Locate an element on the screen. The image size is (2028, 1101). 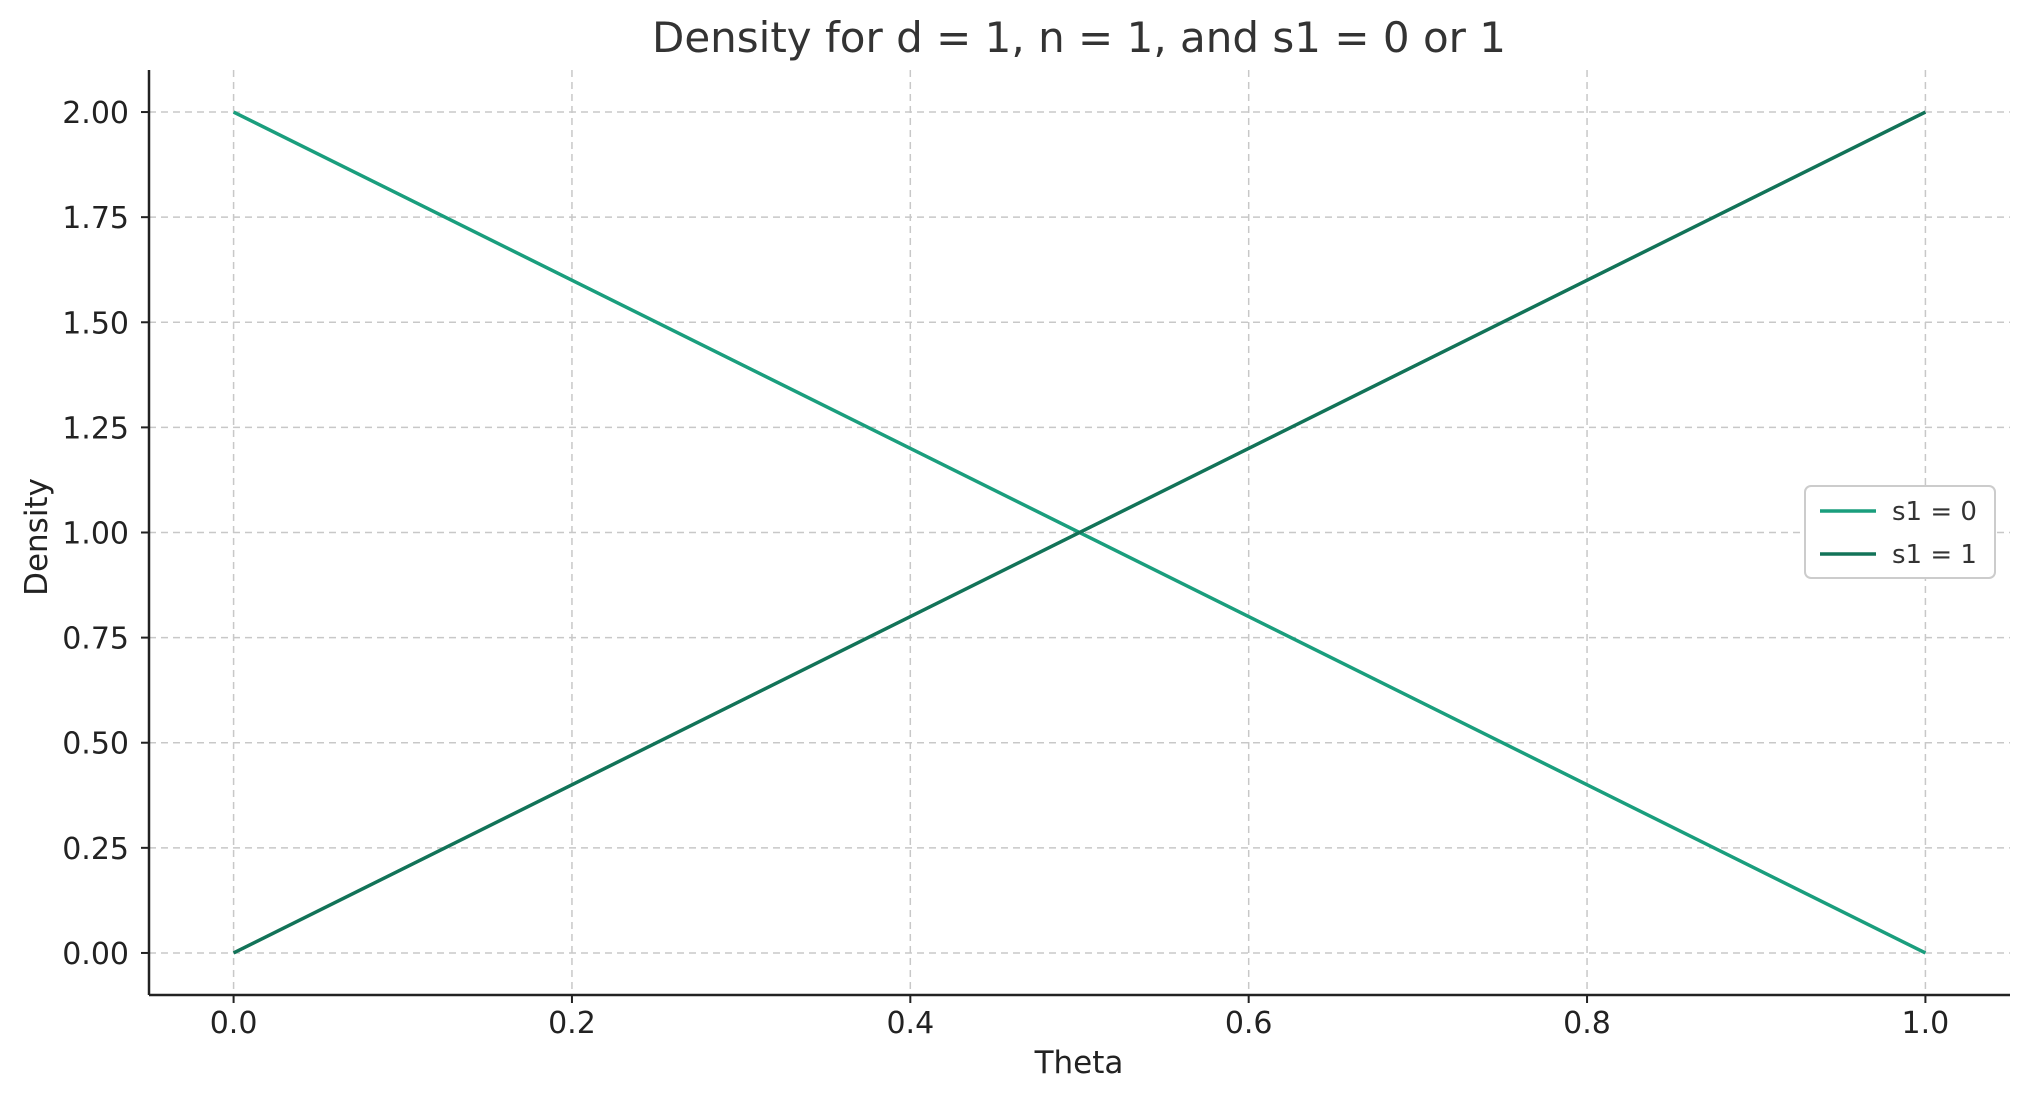
y-tick-label: 0.25 is located at coordinates (95, 849).